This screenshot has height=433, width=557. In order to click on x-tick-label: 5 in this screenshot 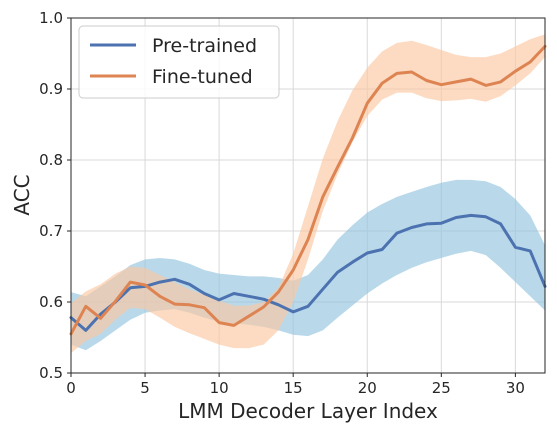, I will do `click(145, 388)`.